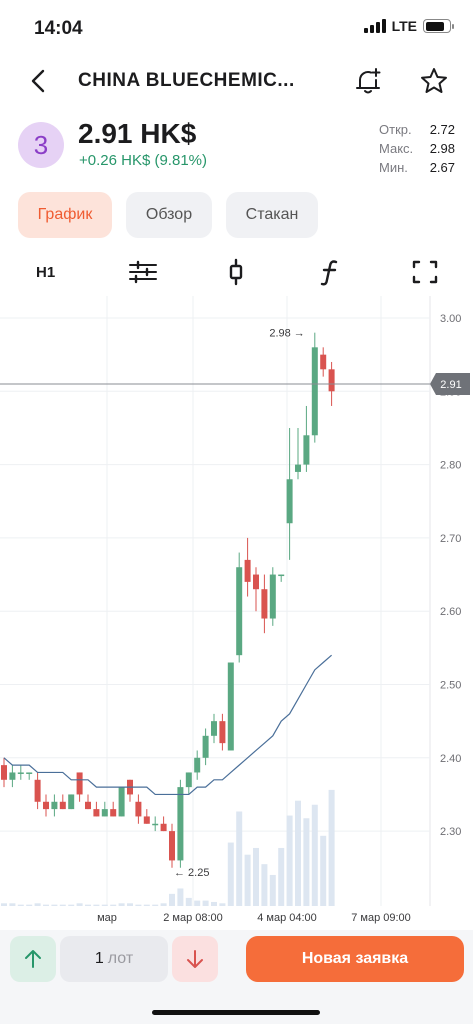 The image size is (473, 1024). I want to click on x-tick-label: 4 мар 04:00, so click(287, 918).